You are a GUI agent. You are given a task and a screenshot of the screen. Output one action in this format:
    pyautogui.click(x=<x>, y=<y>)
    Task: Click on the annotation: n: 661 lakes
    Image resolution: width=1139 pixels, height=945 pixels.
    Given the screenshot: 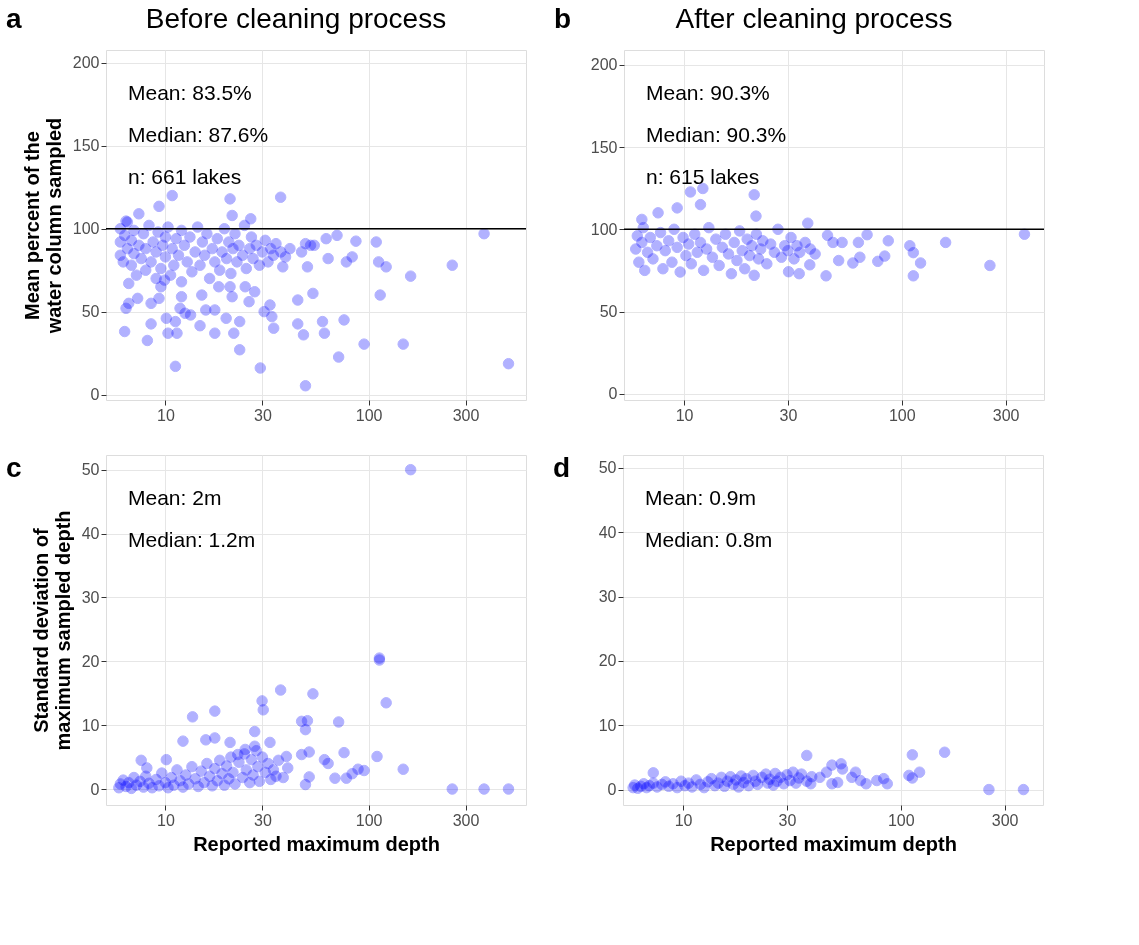 What is the action you would take?
    pyautogui.click(x=185, y=176)
    